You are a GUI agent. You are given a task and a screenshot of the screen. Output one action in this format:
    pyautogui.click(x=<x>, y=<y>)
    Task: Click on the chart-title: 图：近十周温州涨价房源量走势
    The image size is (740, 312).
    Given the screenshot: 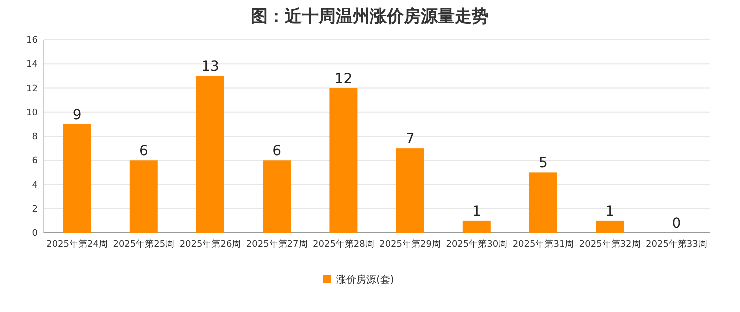 What is the action you would take?
    pyautogui.click(x=370, y=17)
    